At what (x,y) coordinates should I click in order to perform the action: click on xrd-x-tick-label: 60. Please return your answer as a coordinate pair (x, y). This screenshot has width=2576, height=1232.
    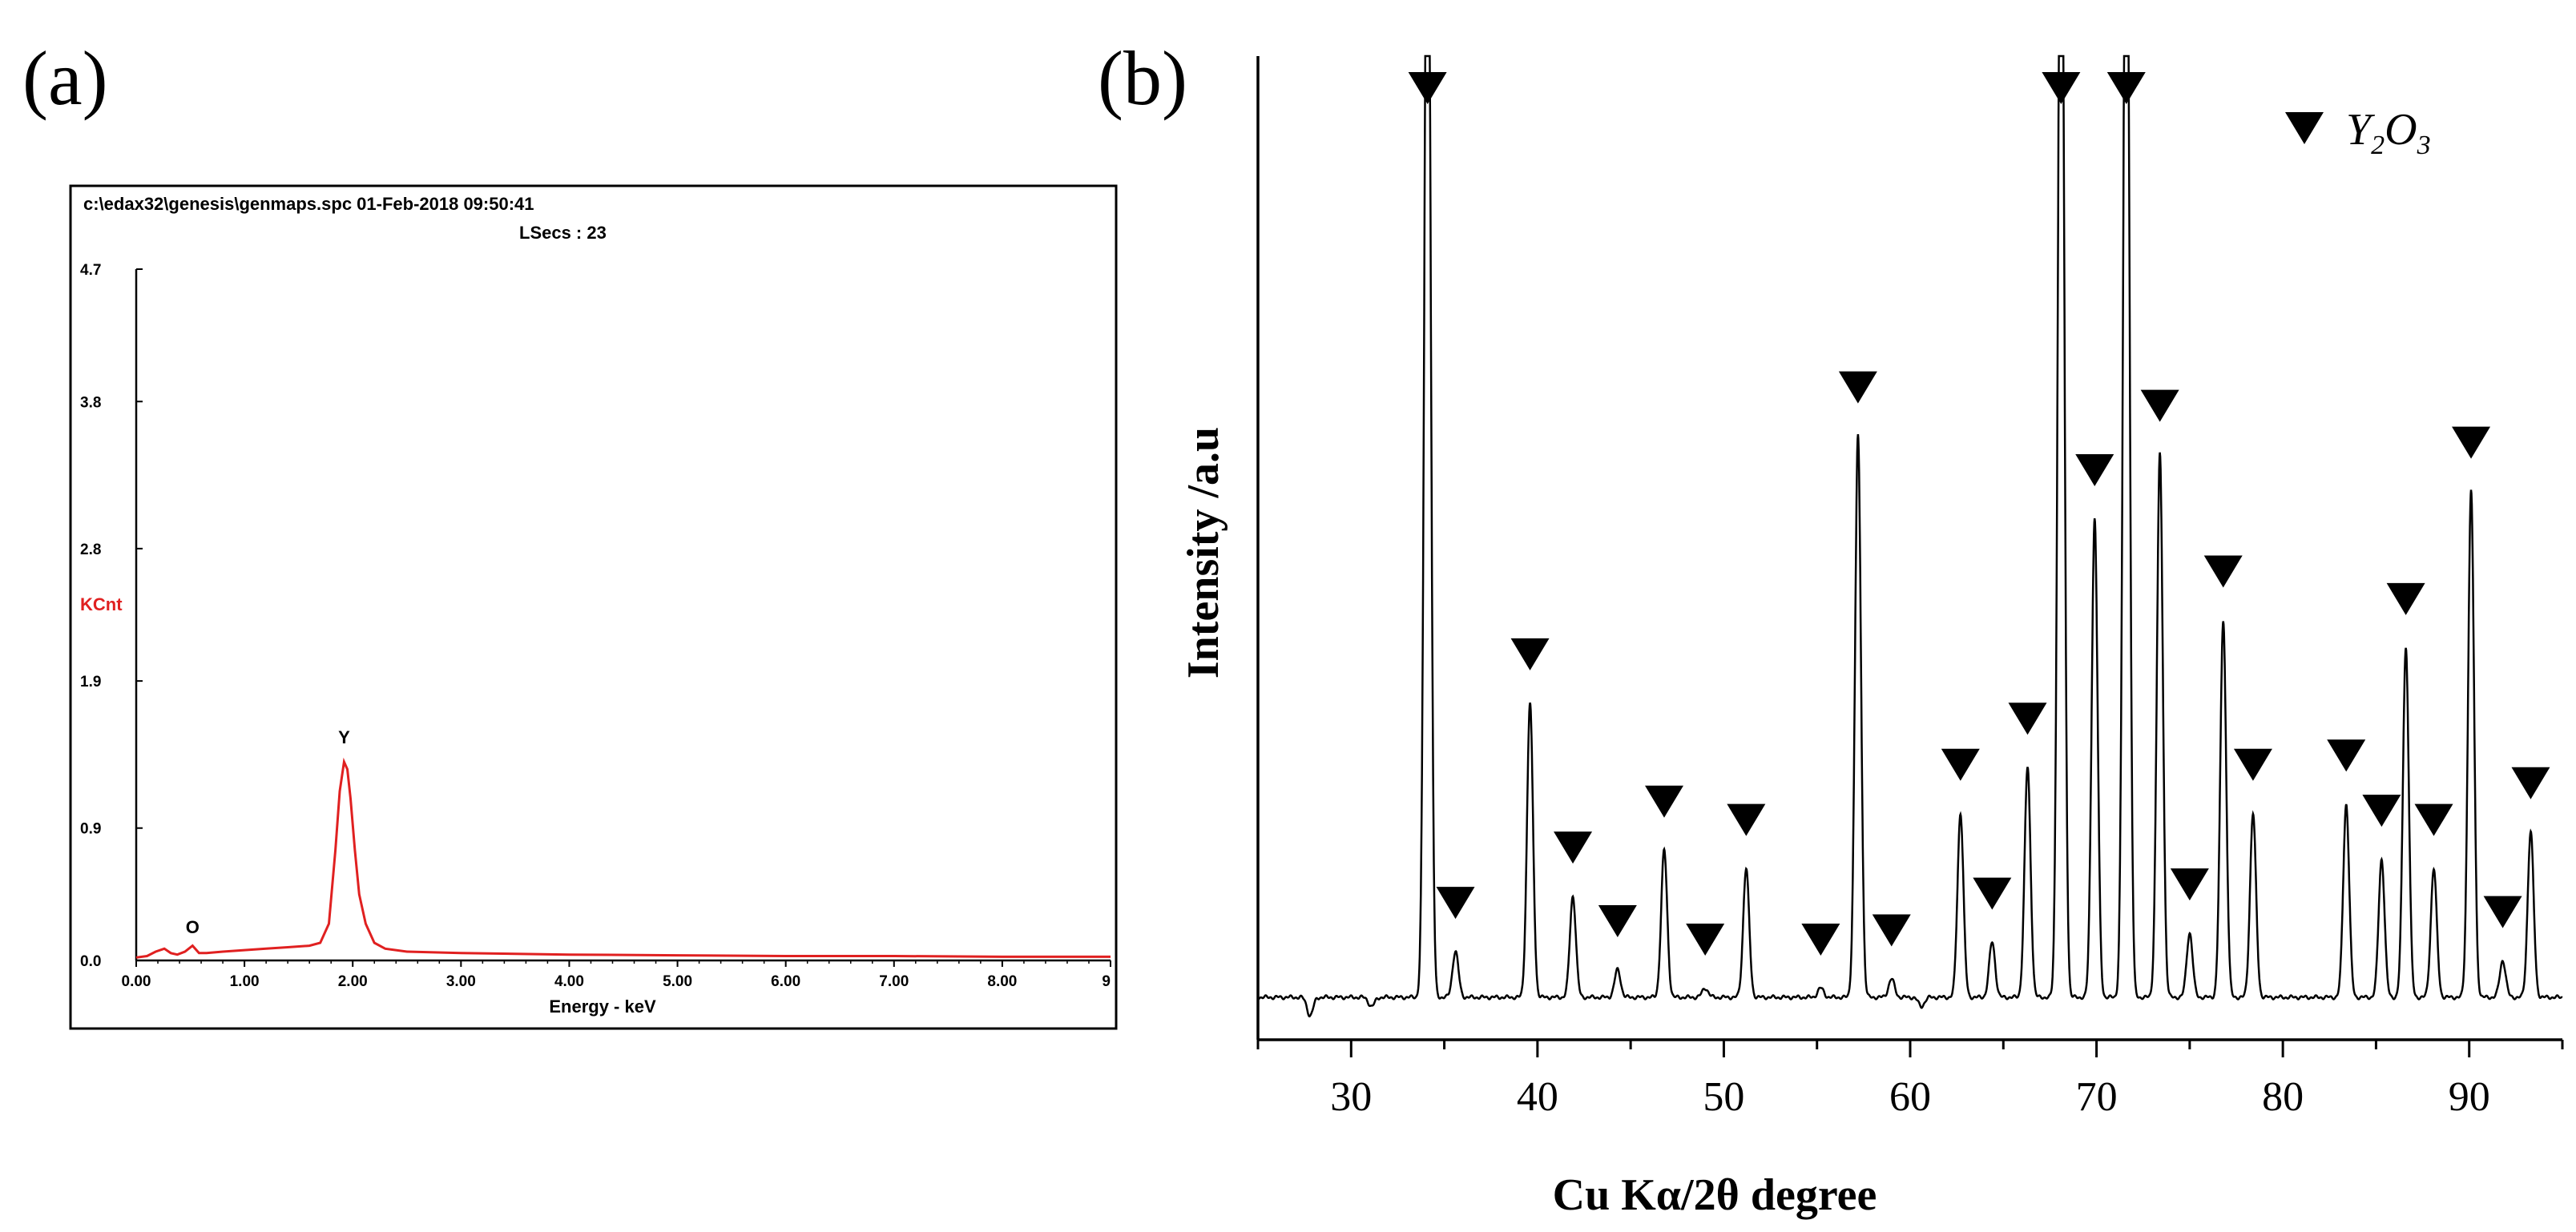
    Looking at the image, I should click on (1910, 1097).